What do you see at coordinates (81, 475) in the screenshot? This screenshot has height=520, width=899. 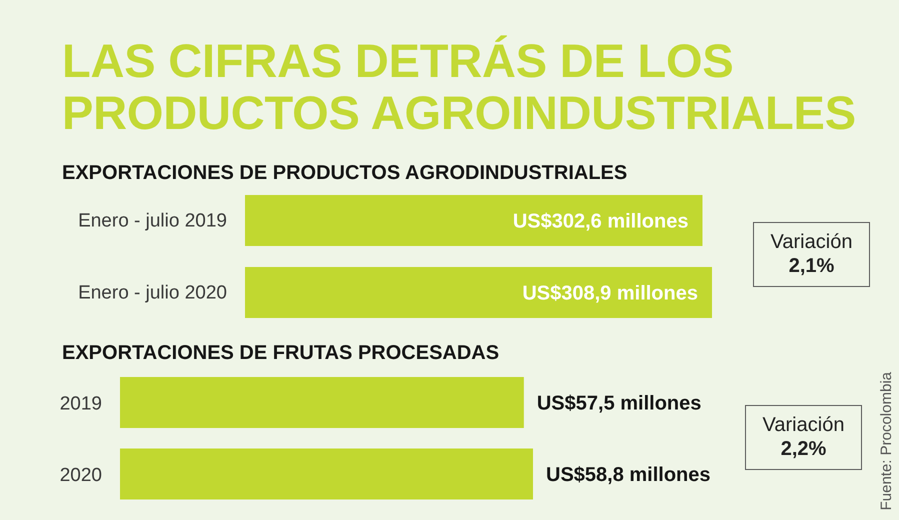 I see `y-tick-label: 2020` at bounding box center [81, 475].